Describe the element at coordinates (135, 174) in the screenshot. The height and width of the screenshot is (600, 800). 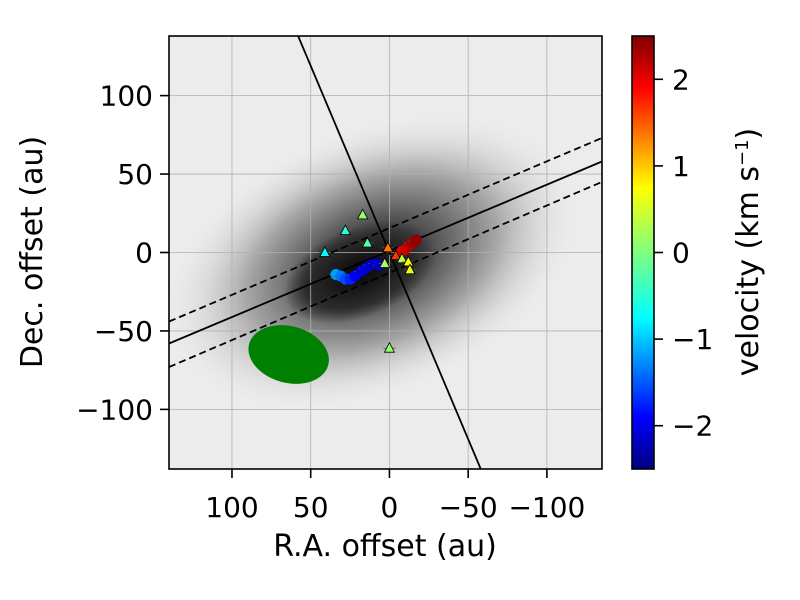
I see `y-tick-label: 50` at that location.